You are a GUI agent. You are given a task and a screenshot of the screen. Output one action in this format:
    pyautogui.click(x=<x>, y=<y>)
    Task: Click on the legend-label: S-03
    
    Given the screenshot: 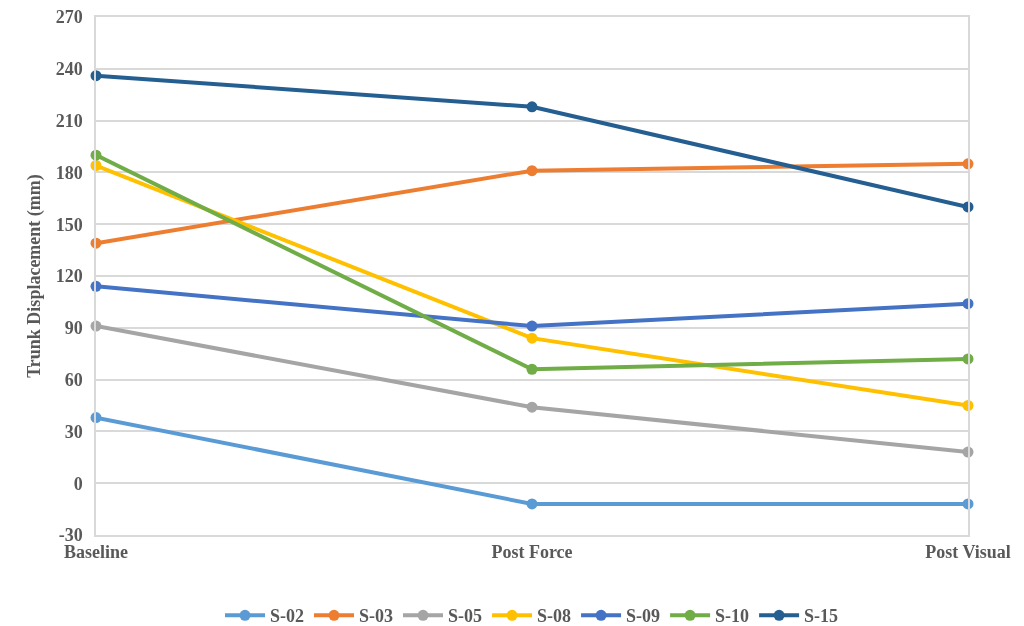 What is the action you would take?
    pyautogui.click(x=376, y=616)
    